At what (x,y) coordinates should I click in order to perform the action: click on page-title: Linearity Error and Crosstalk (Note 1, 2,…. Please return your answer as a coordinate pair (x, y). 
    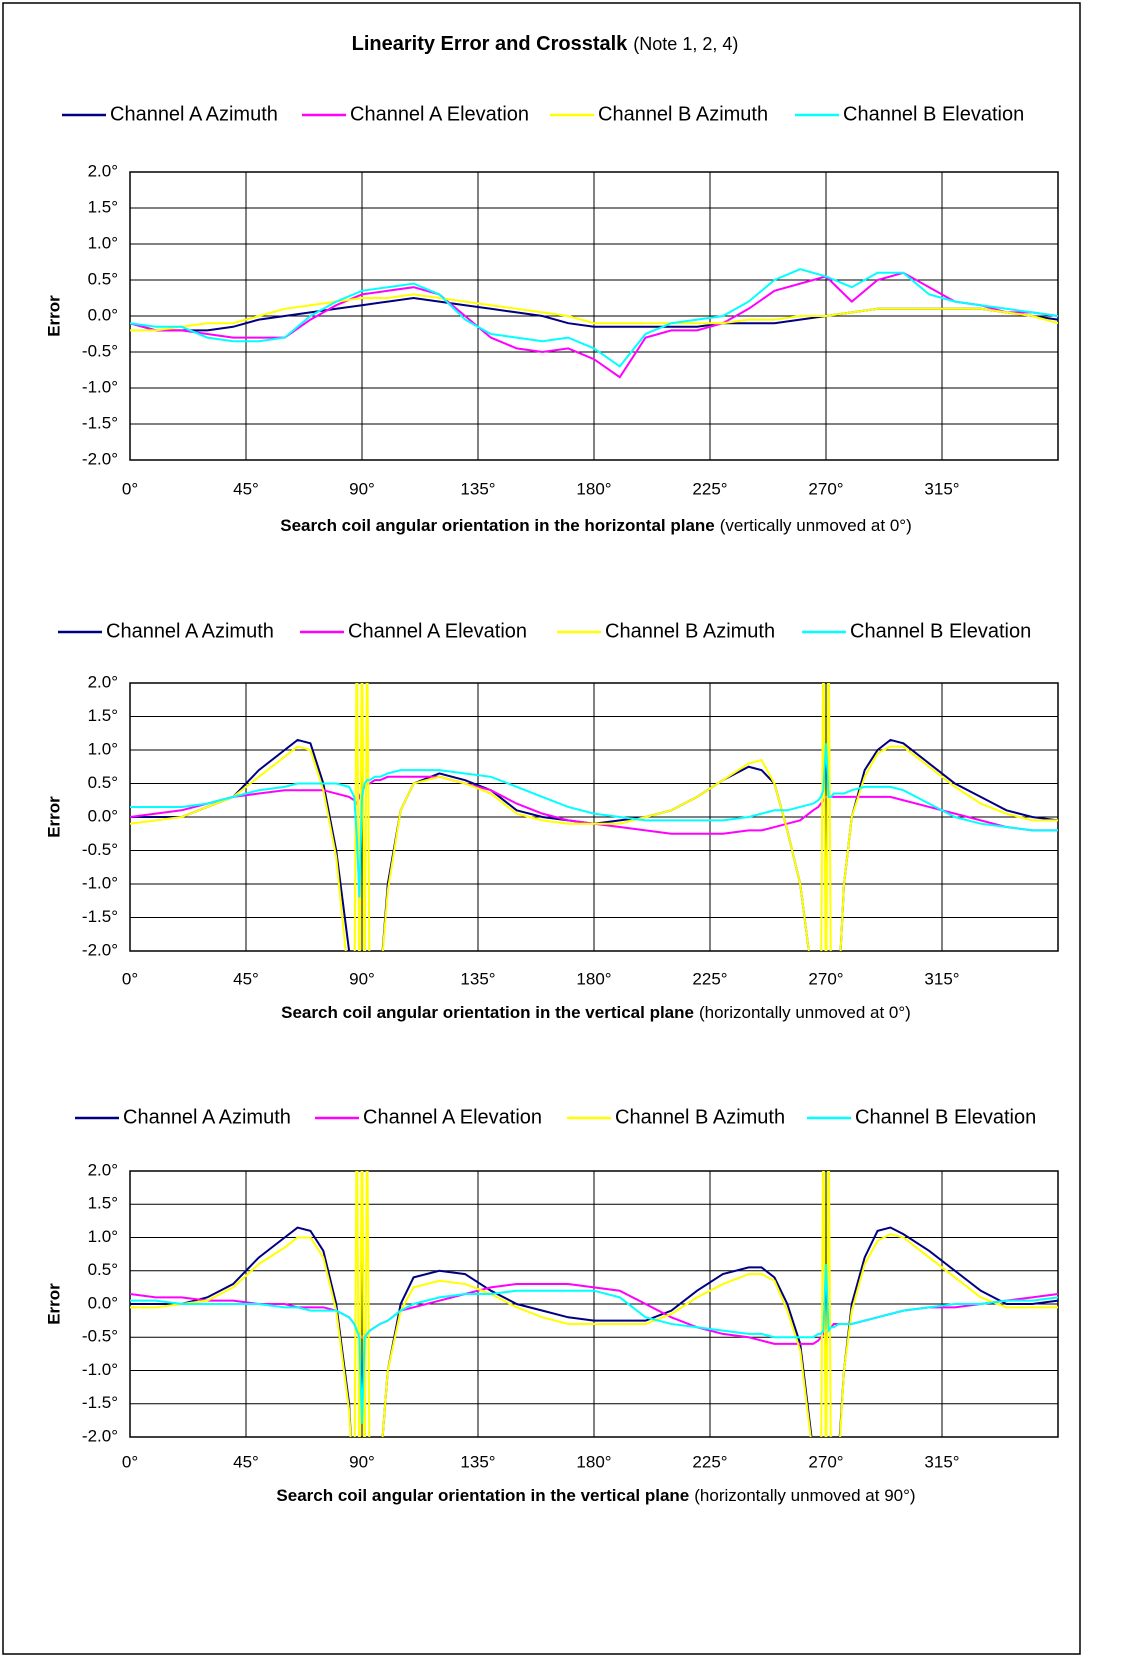
    Looking at the image, I should click on (545, 44).